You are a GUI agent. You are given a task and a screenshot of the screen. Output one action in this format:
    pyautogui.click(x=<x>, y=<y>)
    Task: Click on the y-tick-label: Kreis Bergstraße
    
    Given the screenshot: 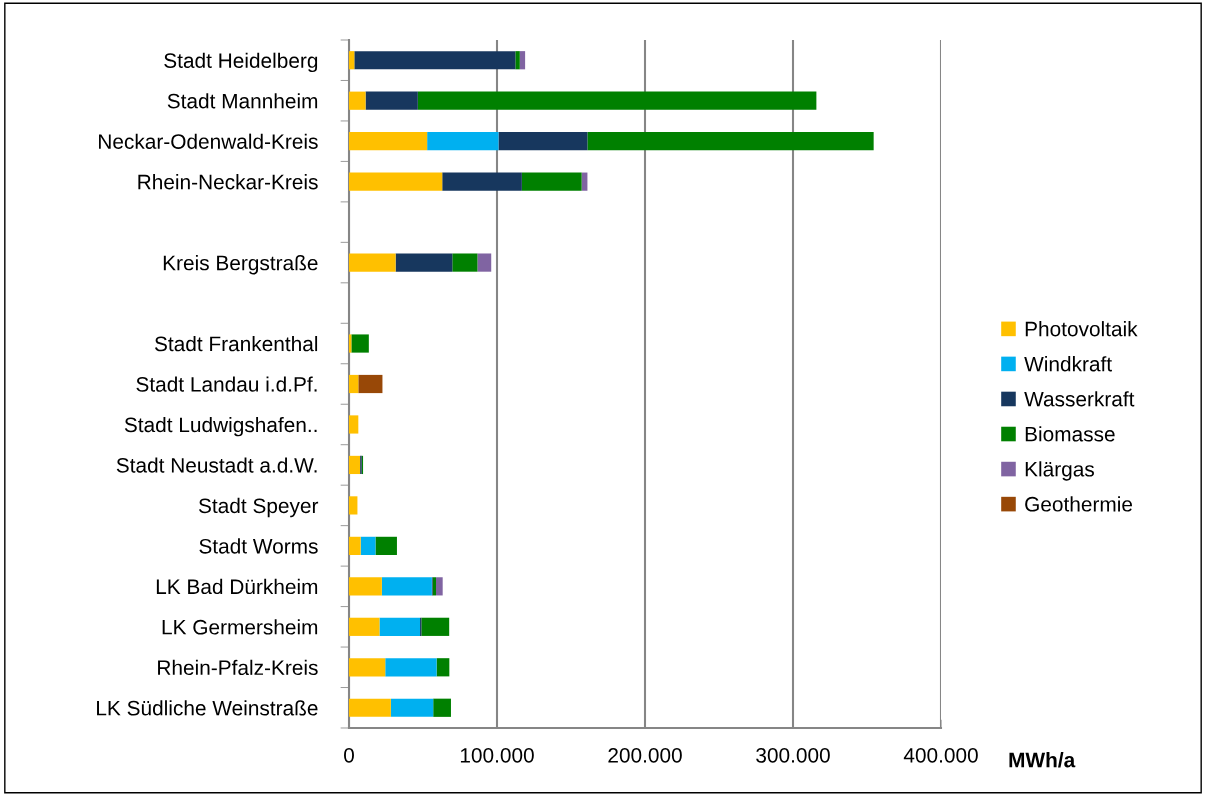 What is the action you would take?
    pyautogui.click(x=240, y=265)
    